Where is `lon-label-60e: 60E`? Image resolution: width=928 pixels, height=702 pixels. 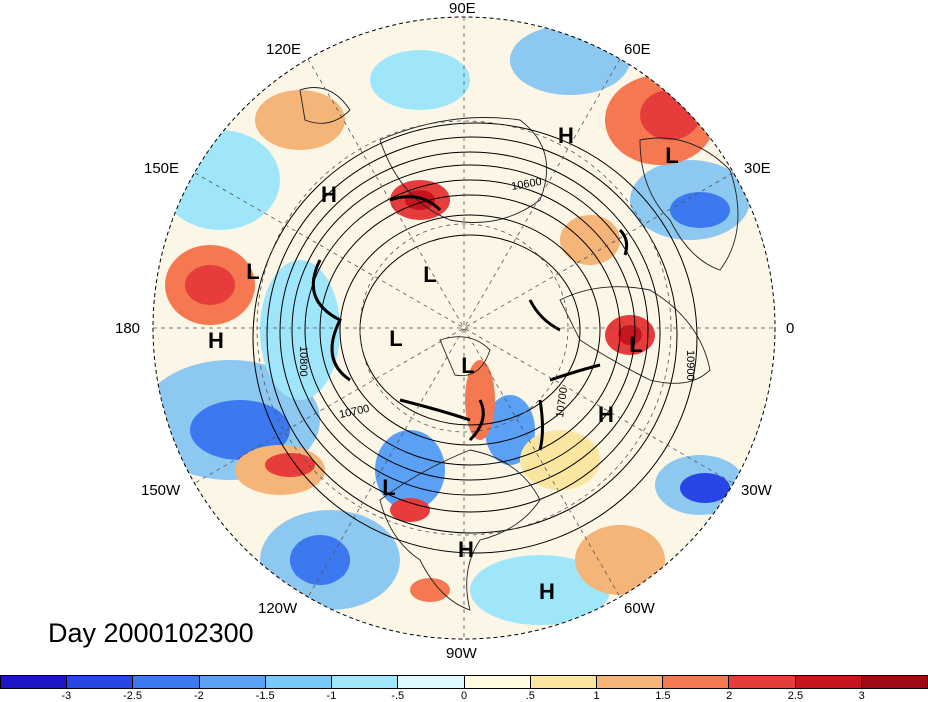
lon-label-60e: 60E is located at coordinates (637, 49).